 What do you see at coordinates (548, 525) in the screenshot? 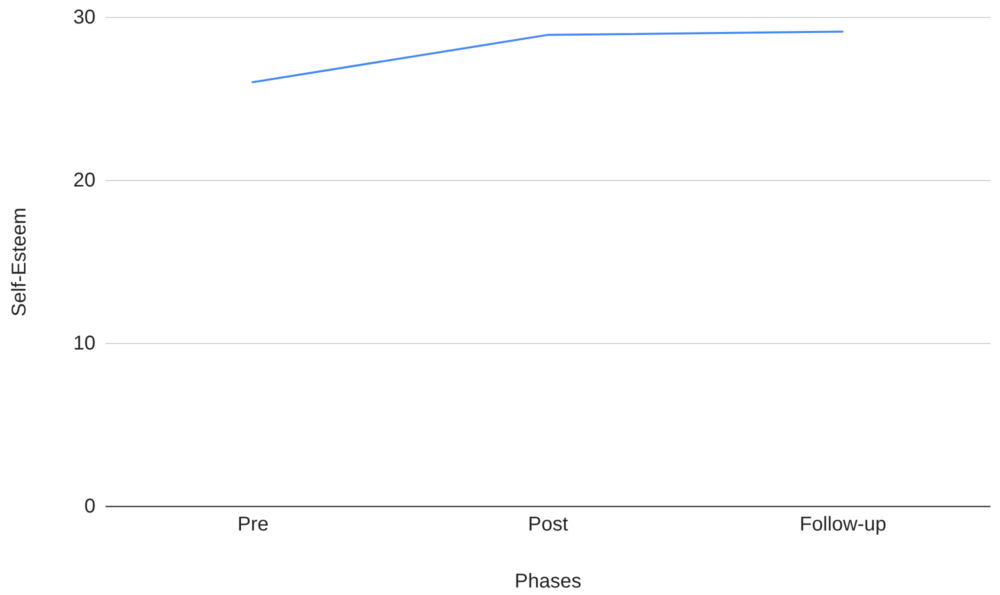
I see `x-tick-label: Post` at bounding box center [548, 525].